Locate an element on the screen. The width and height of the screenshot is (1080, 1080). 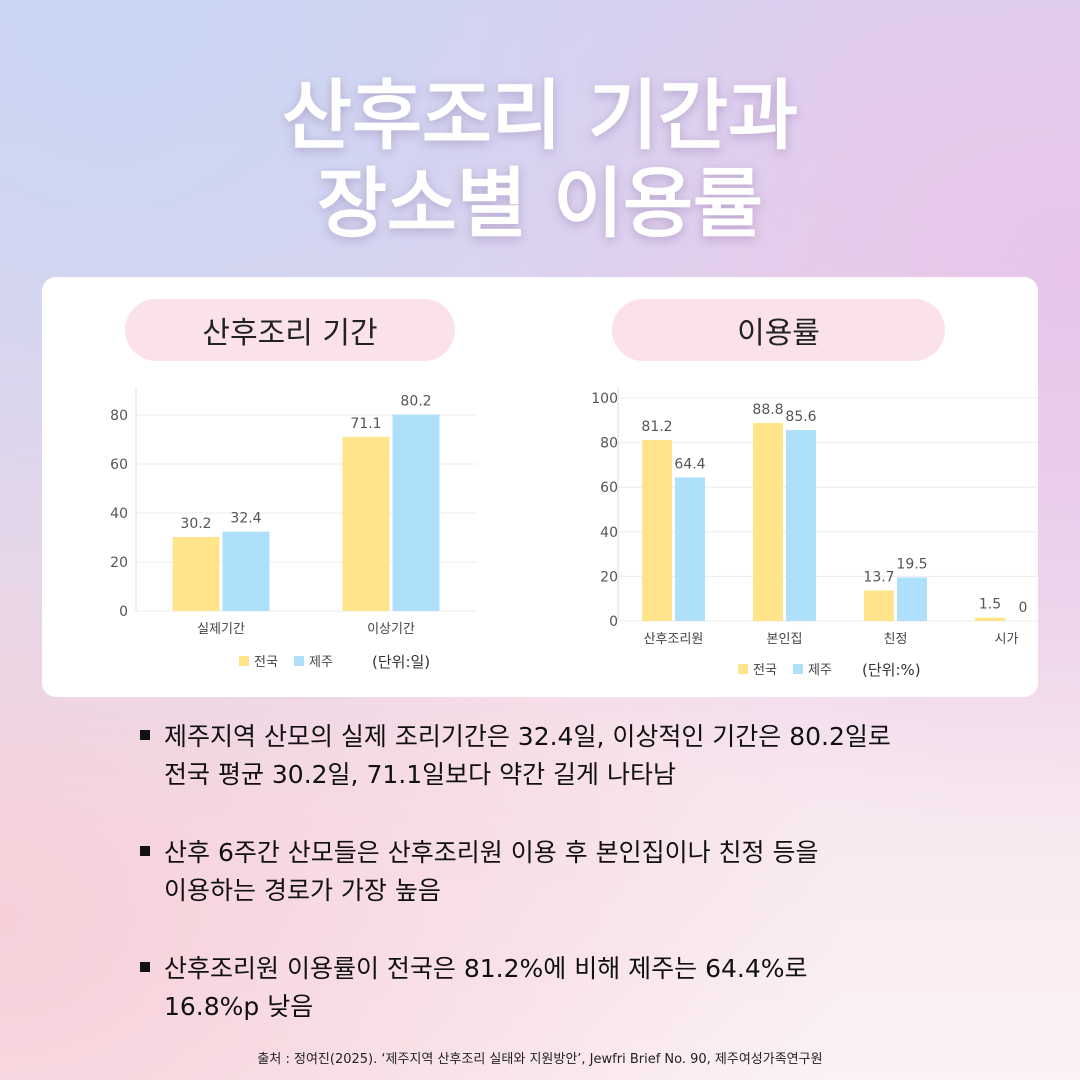
data-label: 80.2 is located at coordinates (415, 402).